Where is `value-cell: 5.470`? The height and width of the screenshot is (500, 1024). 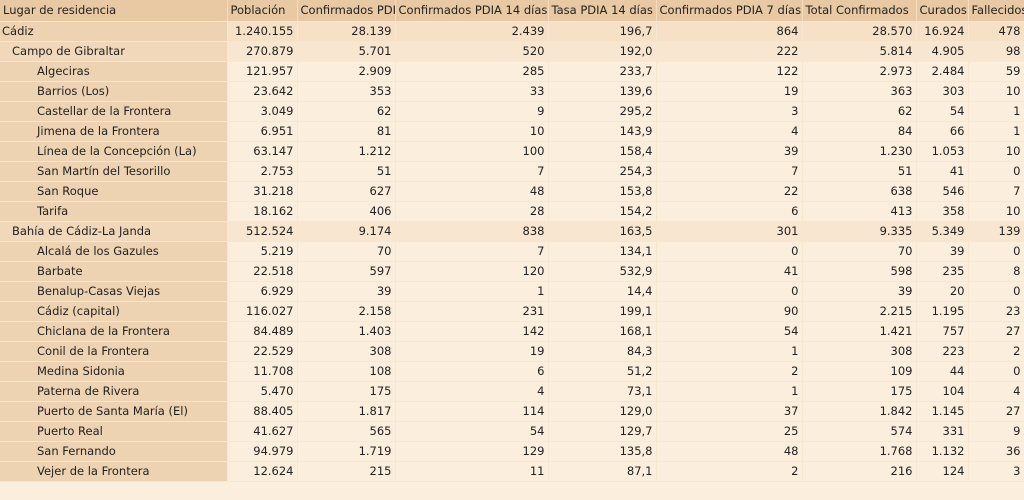 value-cell: 5.470 is located at coordinates (262, 391).